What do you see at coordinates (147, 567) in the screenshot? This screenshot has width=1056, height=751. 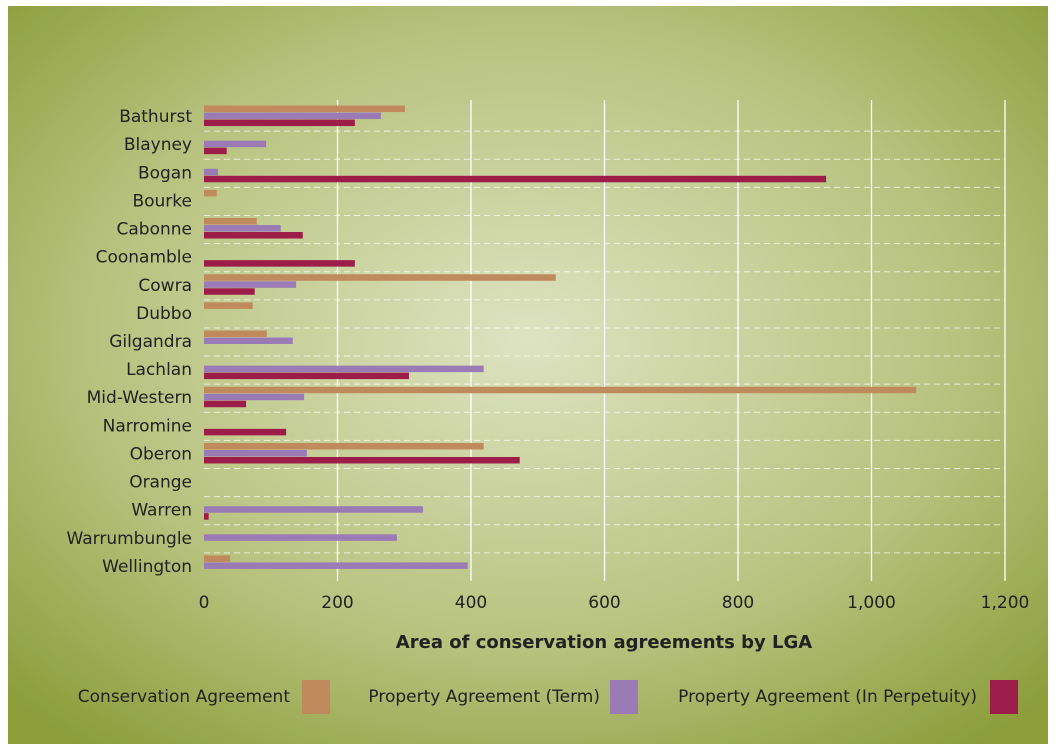 I see `y-tick-label: Wellington` at bounding box center [147, 567].